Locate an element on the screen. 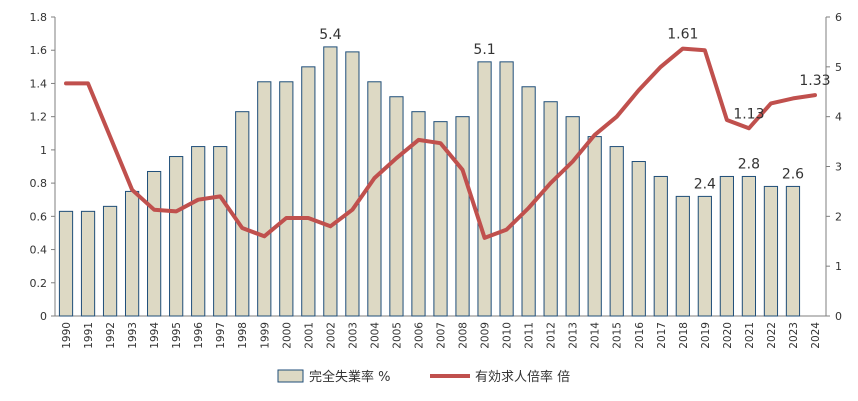 The height and width of the screenshot is (401, 858). x-tick-label: 2006 is located at coordinates (419, 335).